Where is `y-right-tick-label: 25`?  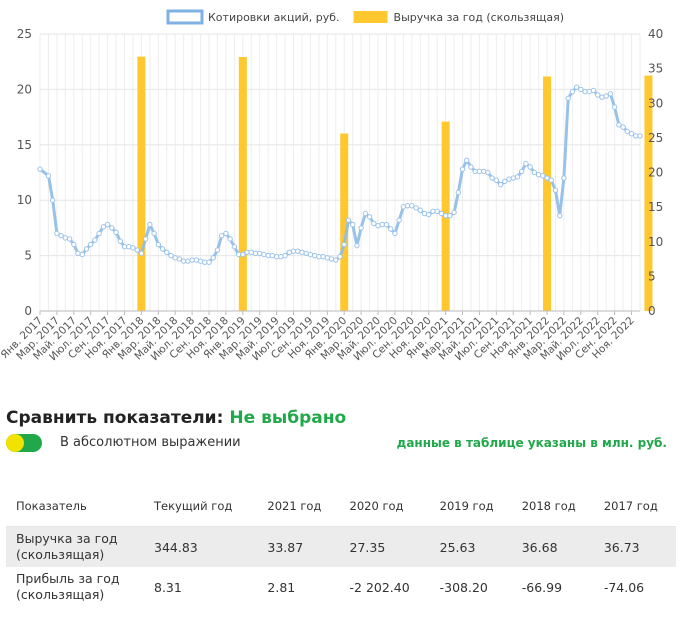 y-right-tick-label: 25 is located at coordinates (655, 138).